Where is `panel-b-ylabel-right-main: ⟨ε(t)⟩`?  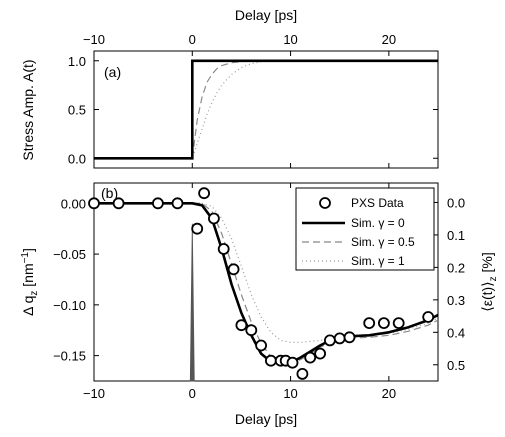
panel-b-ylabel-right-main: ⟨ε(t)⟩ is located at coordinates (487, 296).